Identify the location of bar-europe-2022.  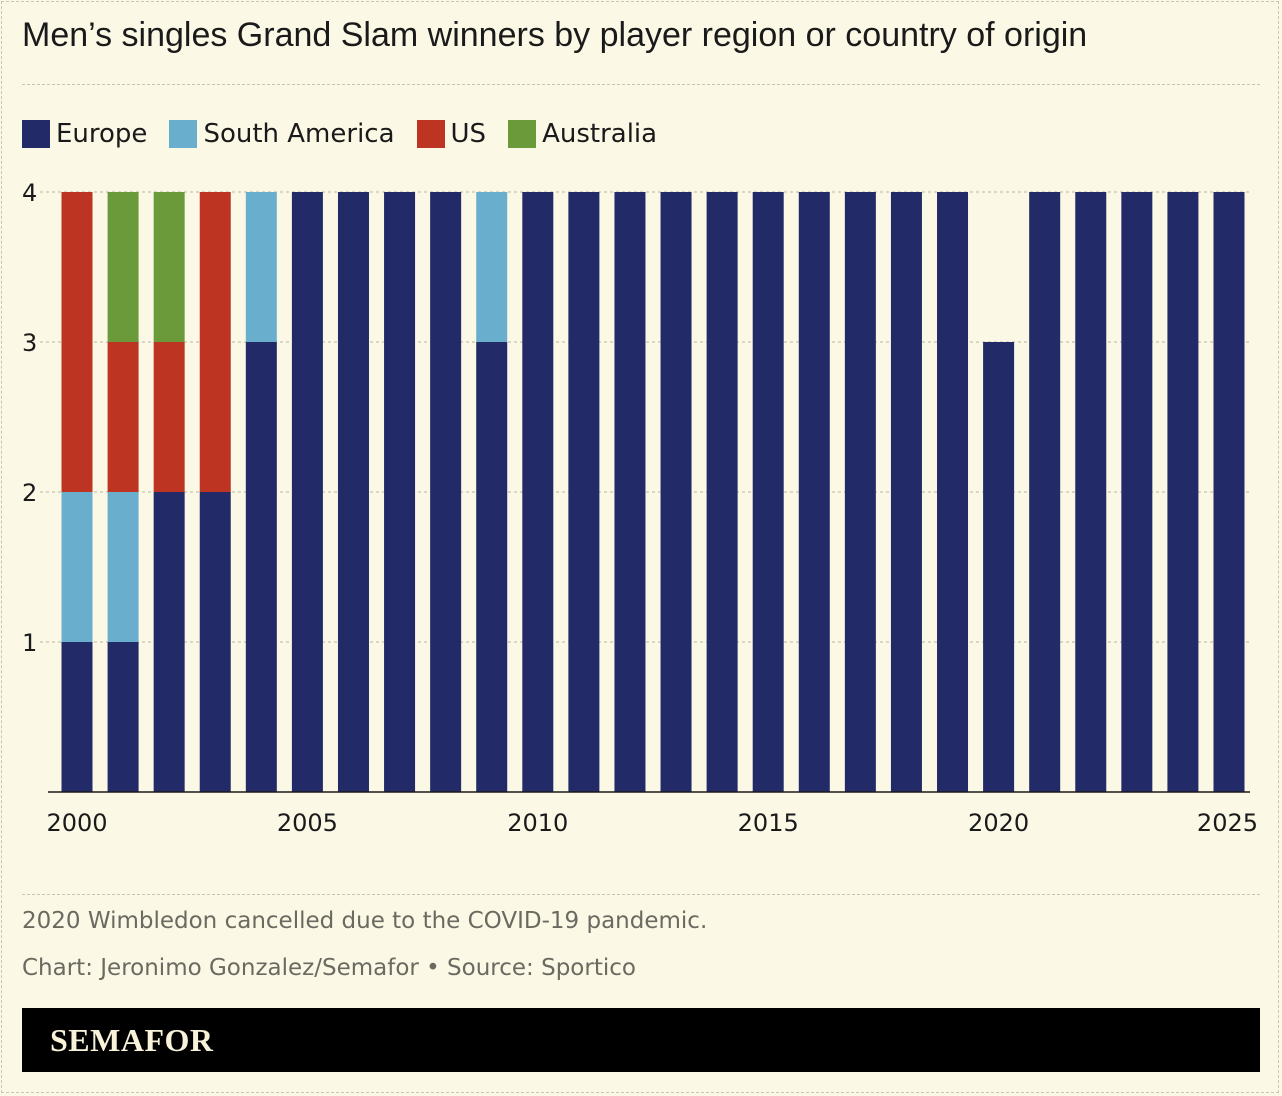
(1091, 492).